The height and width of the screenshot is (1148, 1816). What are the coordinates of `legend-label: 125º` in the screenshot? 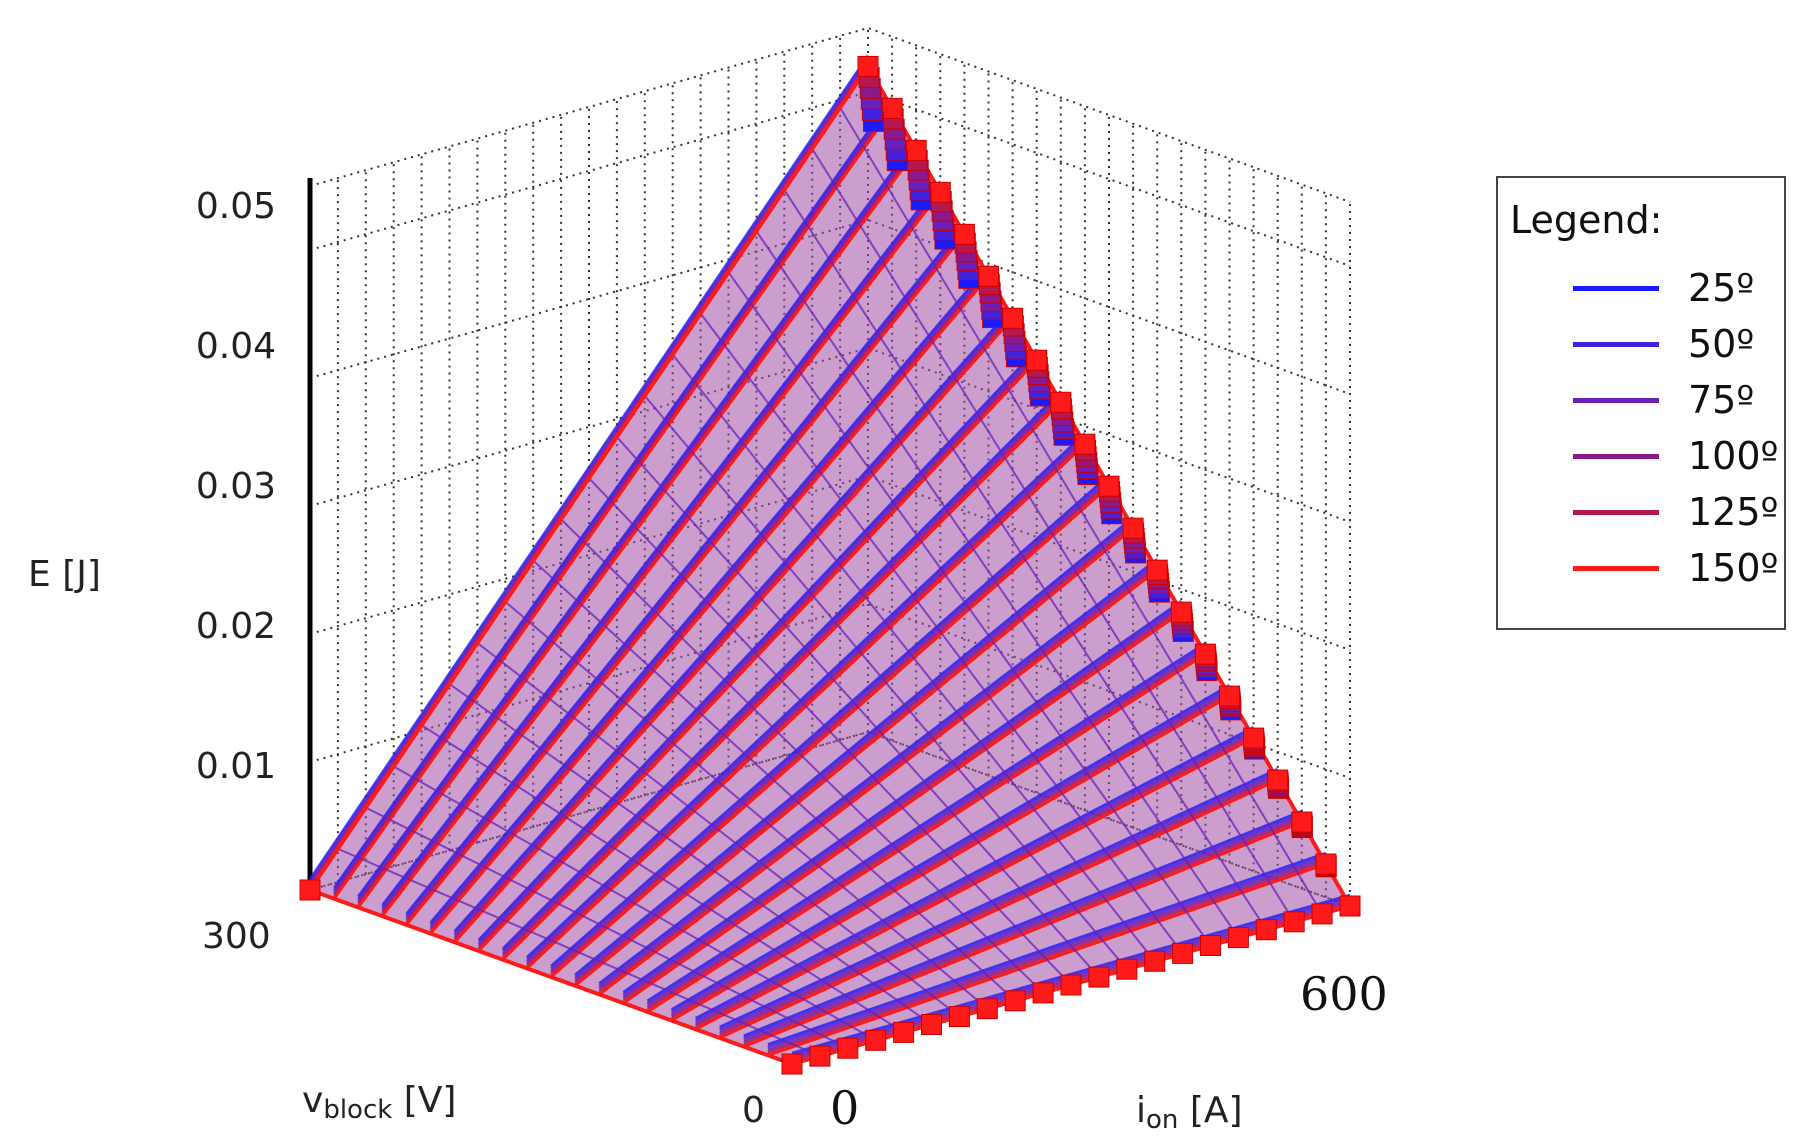 It's located at (1733, 512).